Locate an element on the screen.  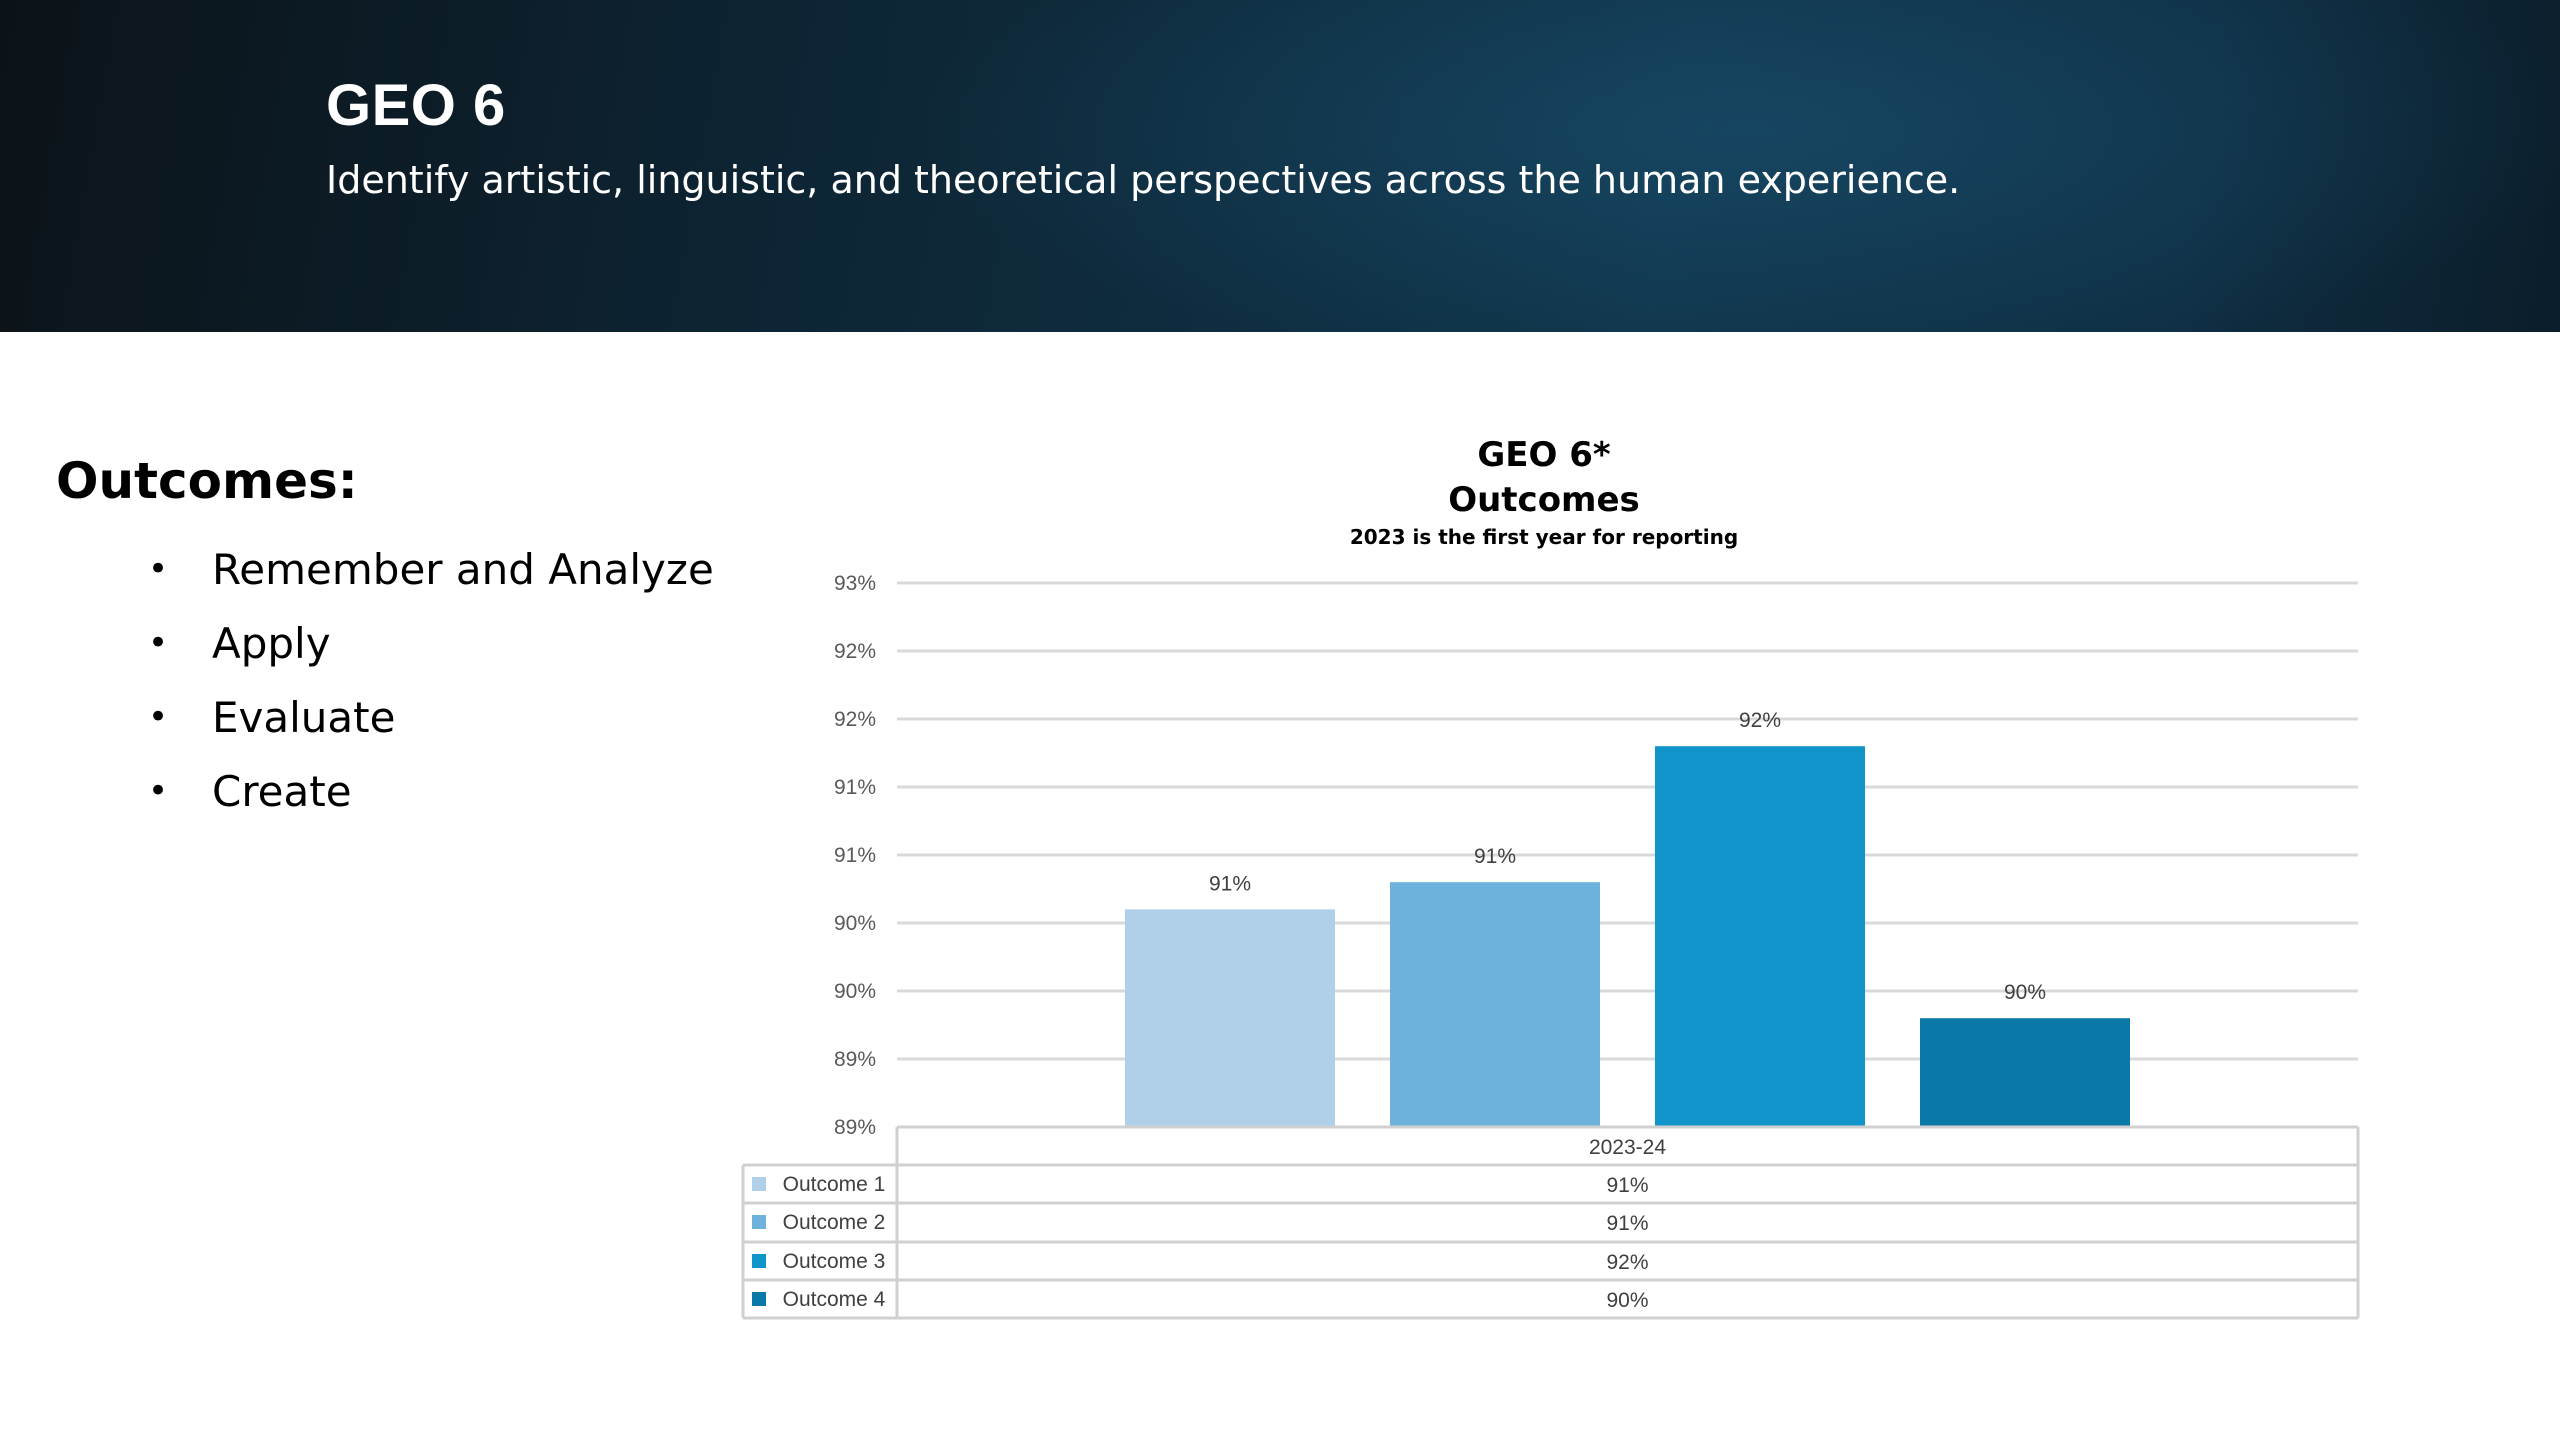
x-category-label: 2023-24 is located at coordinates (1627, 1147).